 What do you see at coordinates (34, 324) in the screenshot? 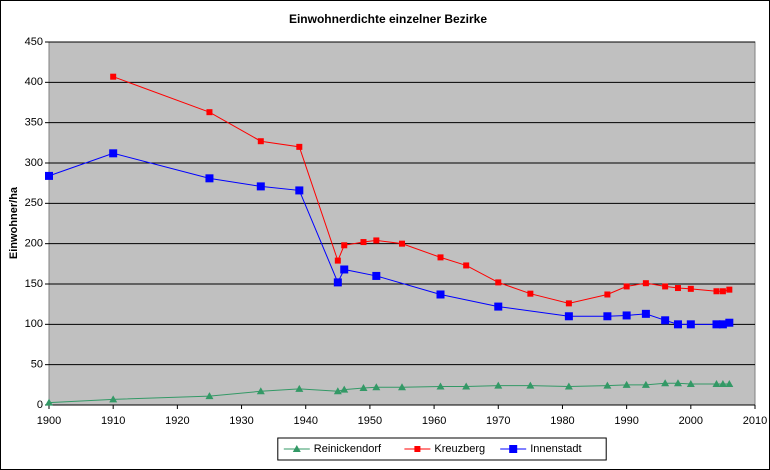
I see `y-tick-label: 100` at bounding box center [34, 324].